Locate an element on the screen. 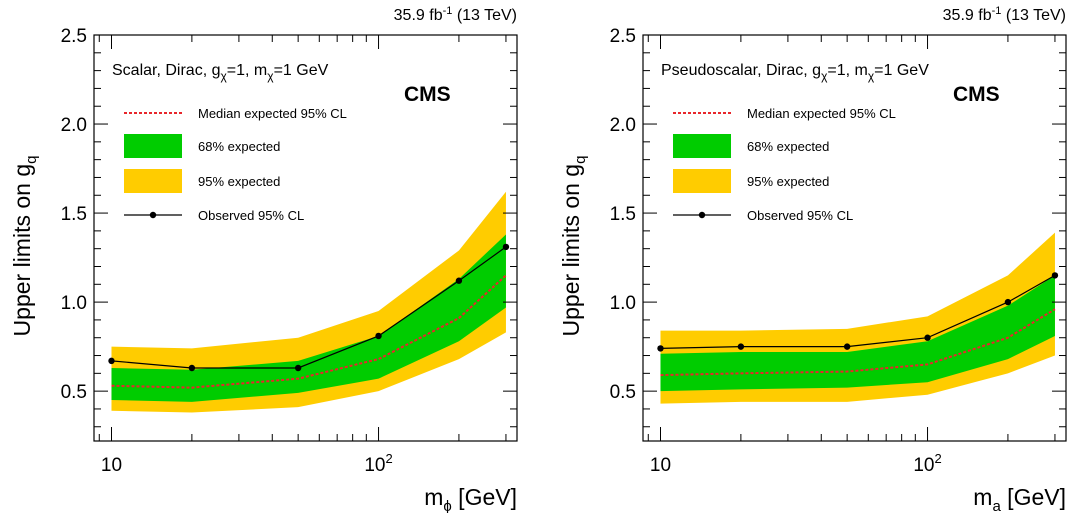 The image size is (1070, 513). model-label: Pseudoscalar, Dirac, gχ=1, mχ=1 GeV is located at coordinates (795, 72).